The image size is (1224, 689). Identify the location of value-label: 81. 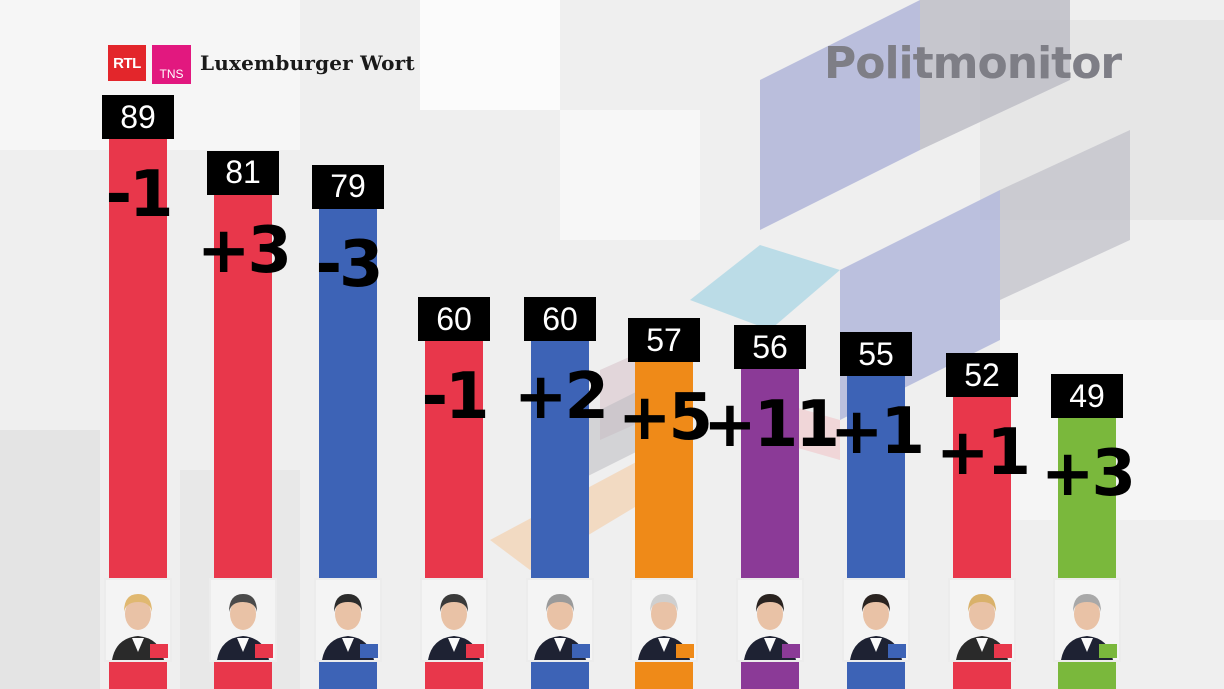
(243, 172).